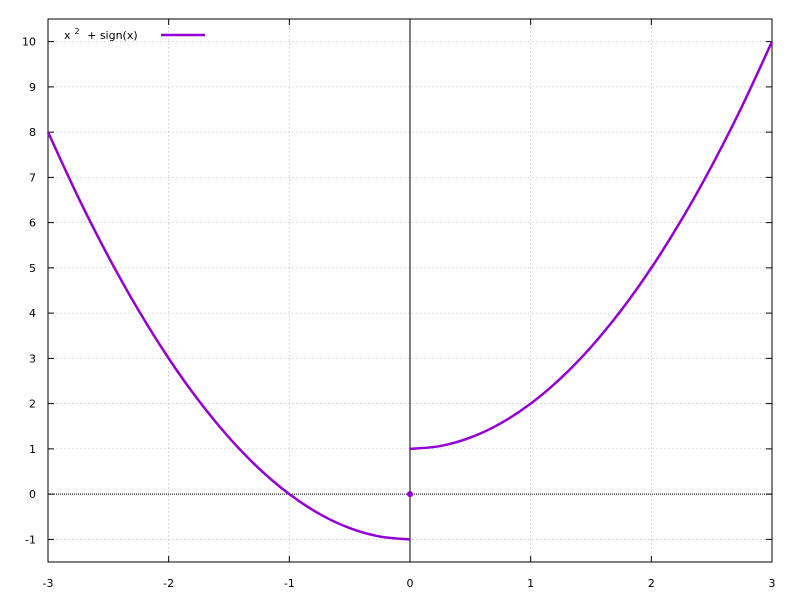  Describe the element at coordinates (30, 539) in the screenshot. I see `y-tick-label: -1` at that location.